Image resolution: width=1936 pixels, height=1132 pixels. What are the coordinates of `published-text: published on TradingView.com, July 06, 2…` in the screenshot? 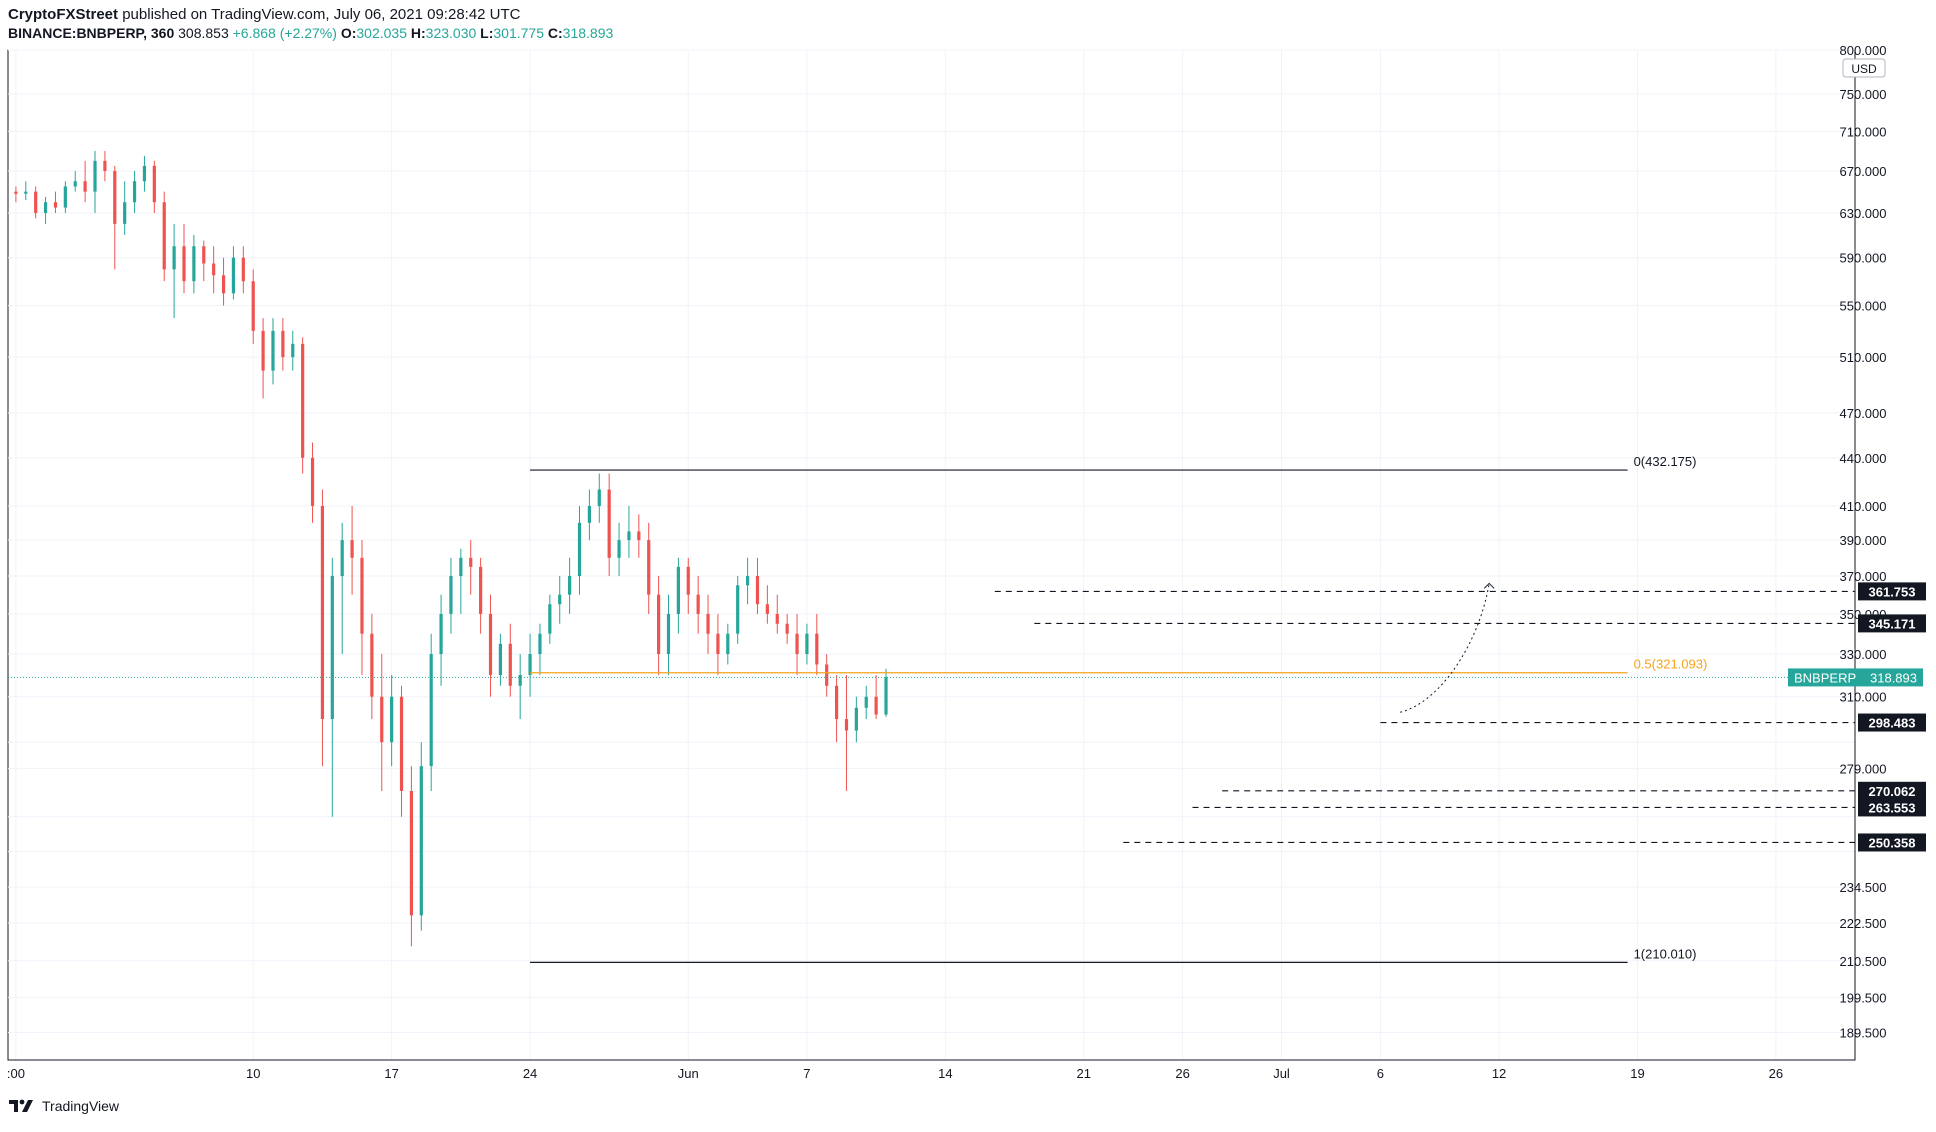 It's located at (321, 14).